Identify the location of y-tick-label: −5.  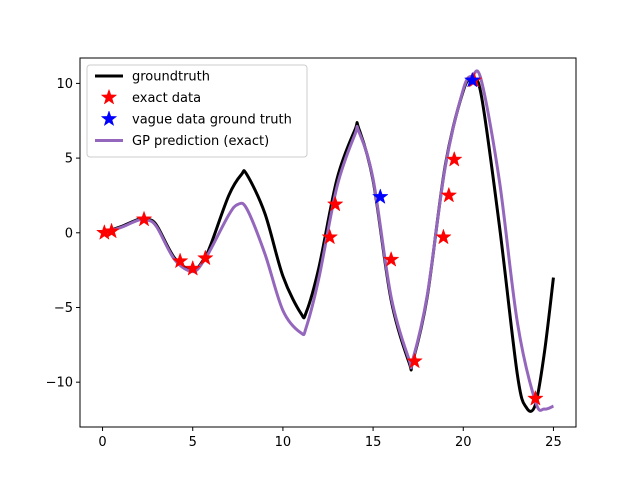
(63, 308).